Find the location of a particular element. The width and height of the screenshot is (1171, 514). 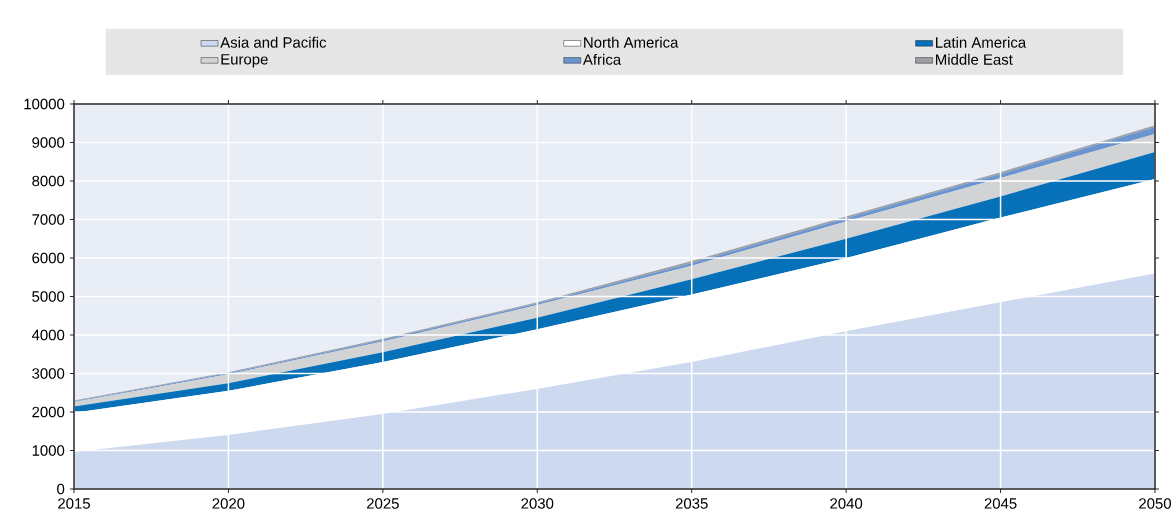

legend-label: Africa is located at coordinates (602, 59).